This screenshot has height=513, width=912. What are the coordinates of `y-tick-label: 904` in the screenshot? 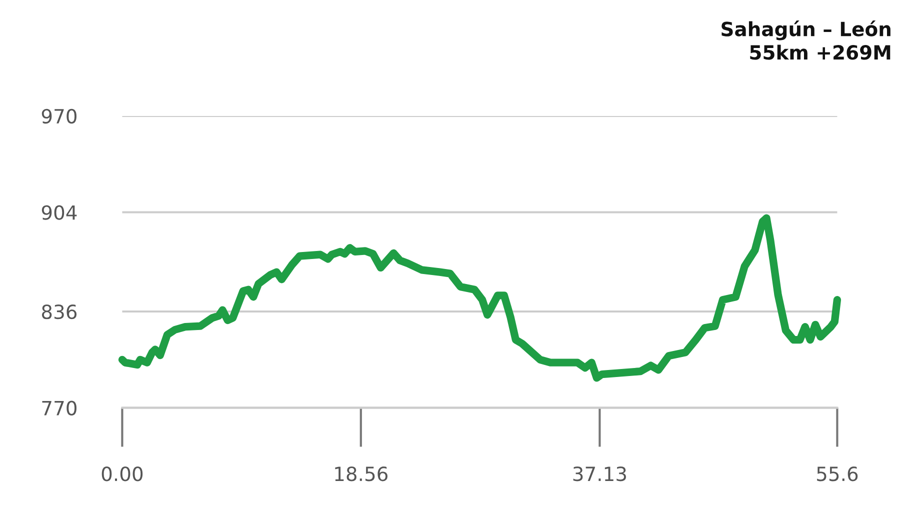 It's located at (59, 212).